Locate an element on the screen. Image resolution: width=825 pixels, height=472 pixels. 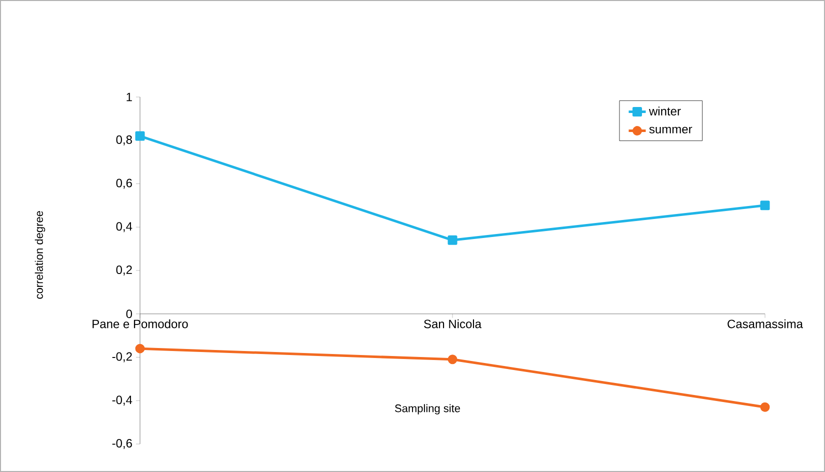
y-tick-label: 0,8 is located at coordinates (124, 140).